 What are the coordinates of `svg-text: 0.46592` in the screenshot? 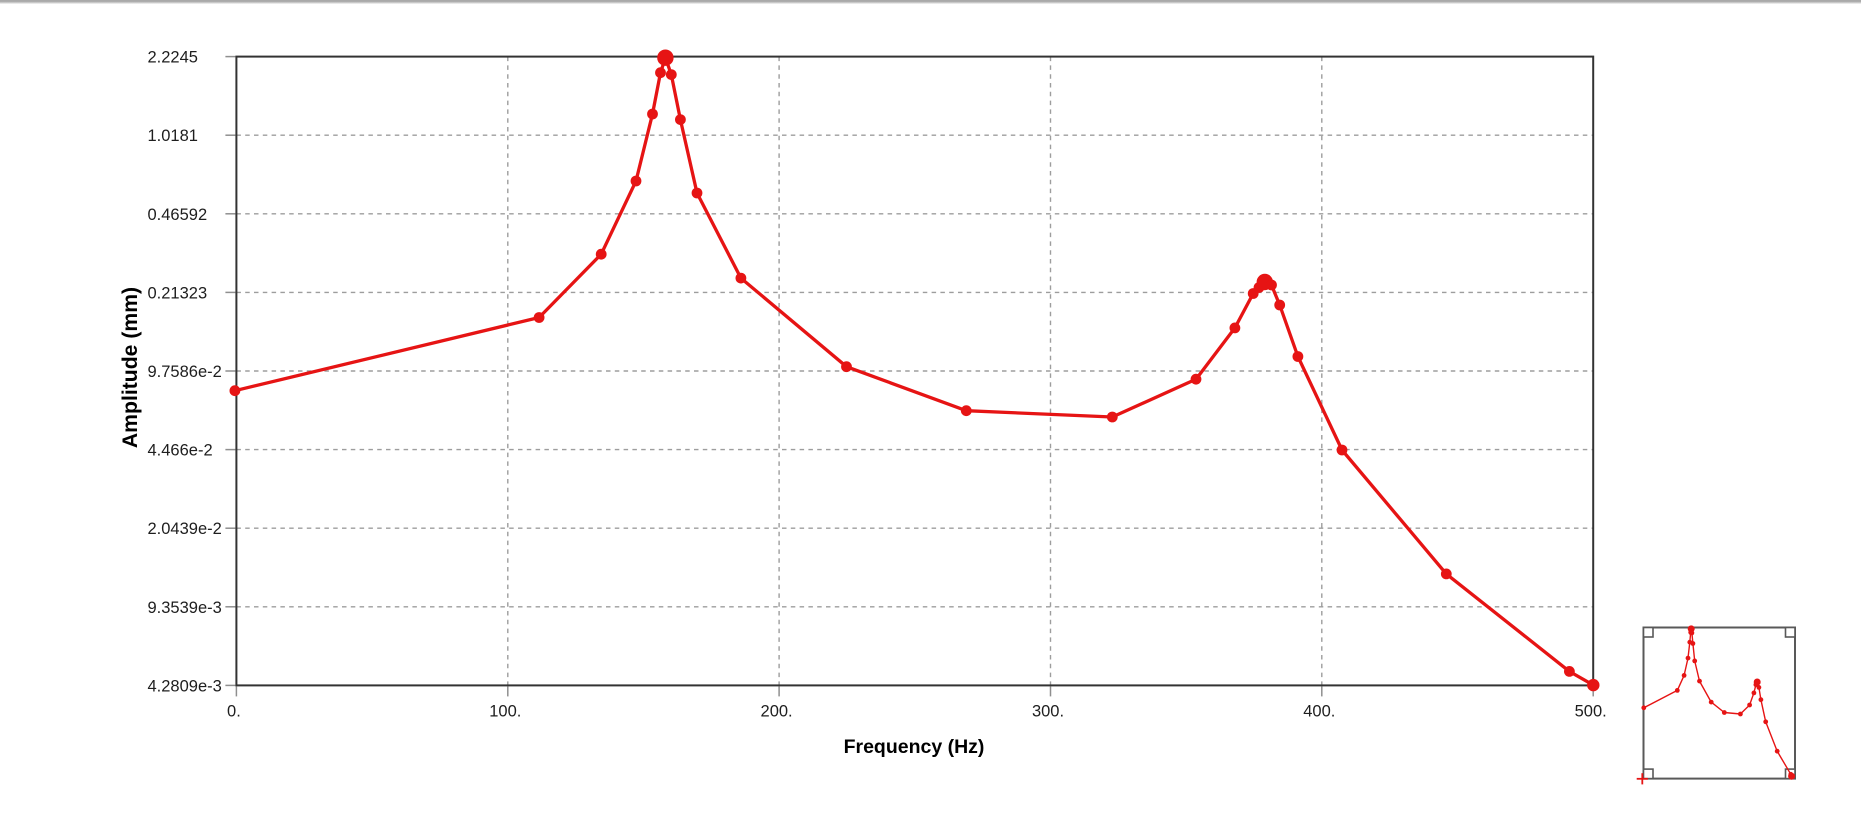 It's located at (178, 215).